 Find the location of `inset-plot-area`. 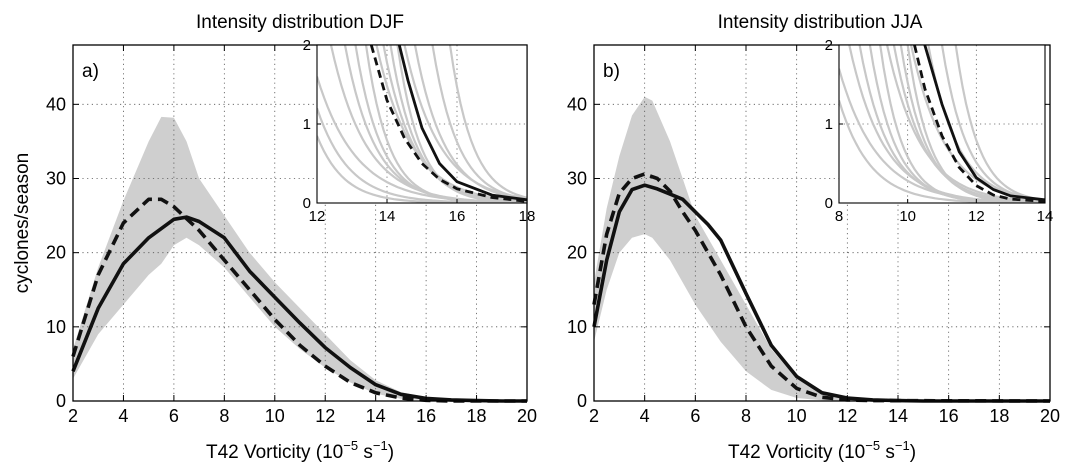

inset-plot-area is located at coordinates (942, 124).